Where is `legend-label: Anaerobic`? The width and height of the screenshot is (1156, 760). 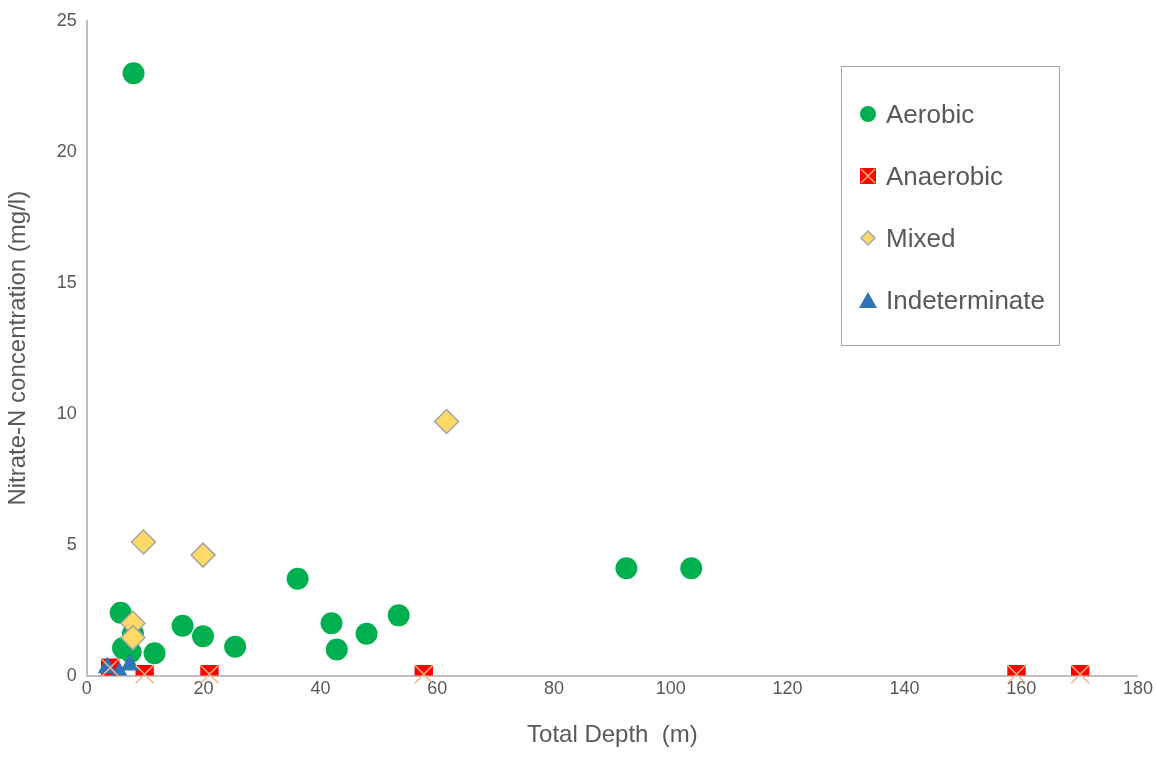 legend-label: Anaerobic is located at coordinates (945, 176).